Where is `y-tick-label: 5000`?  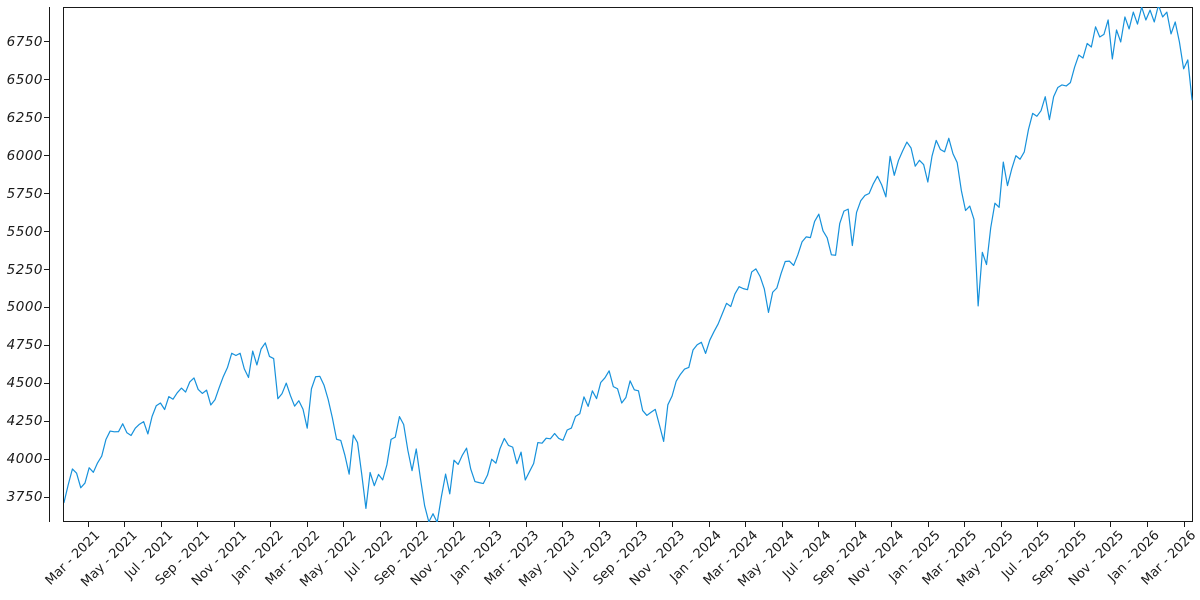 y-tick-label: 5000 is located at coordinates (24, 307).